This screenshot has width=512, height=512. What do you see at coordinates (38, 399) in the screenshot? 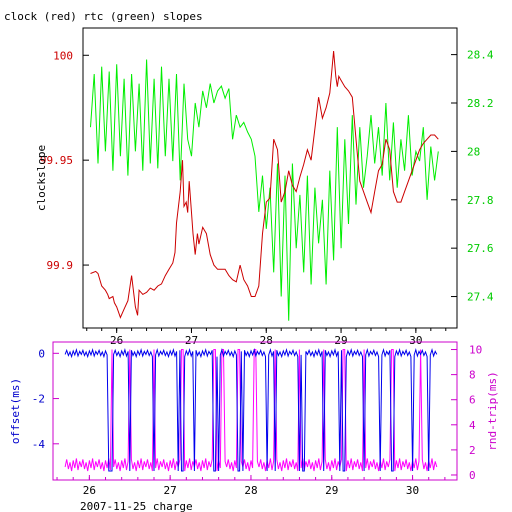
I see `offset-y-tick-label: -2` at bounding box center [38, 399].